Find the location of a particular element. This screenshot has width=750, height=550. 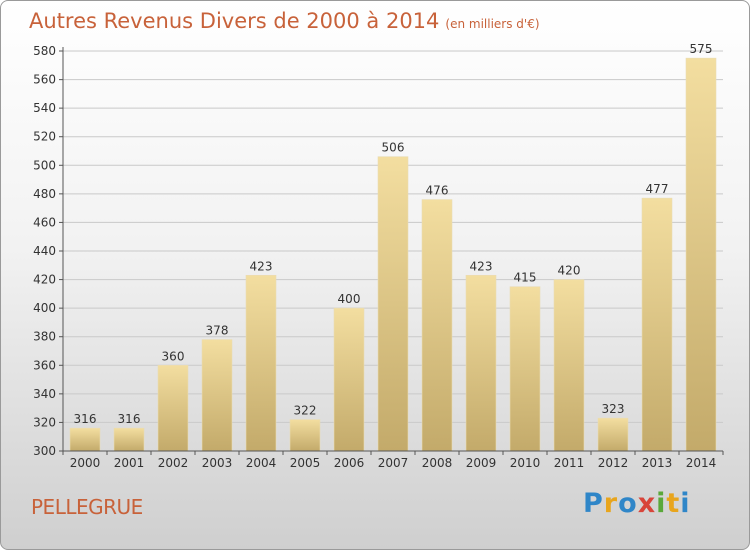

x-tick-label: 2008 is located at coordinates (437, 463).